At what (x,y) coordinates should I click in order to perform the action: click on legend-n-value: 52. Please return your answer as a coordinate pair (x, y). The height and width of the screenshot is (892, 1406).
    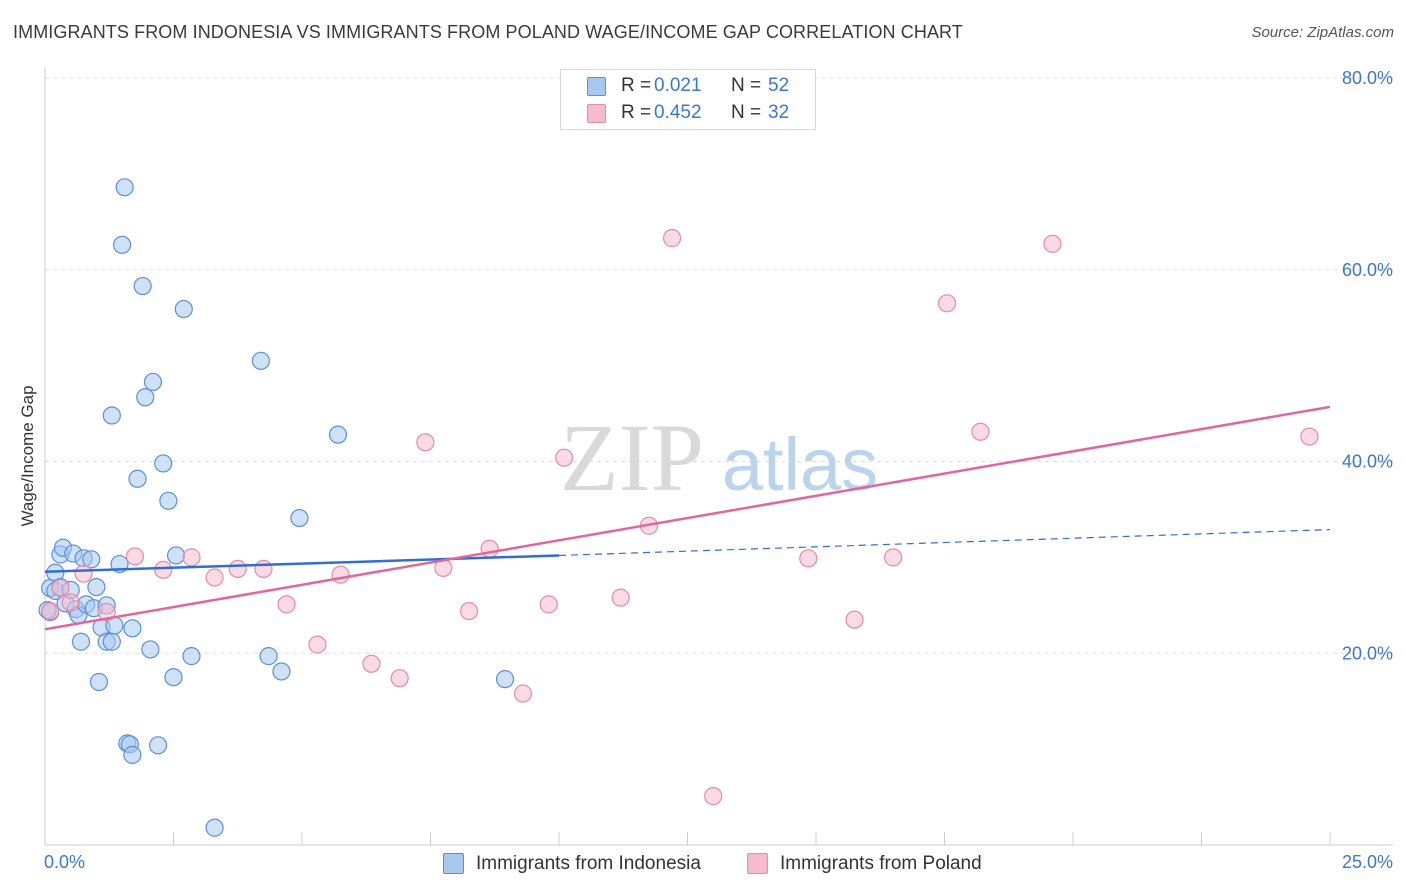
    Looking at the image, I should click on (779, 85).